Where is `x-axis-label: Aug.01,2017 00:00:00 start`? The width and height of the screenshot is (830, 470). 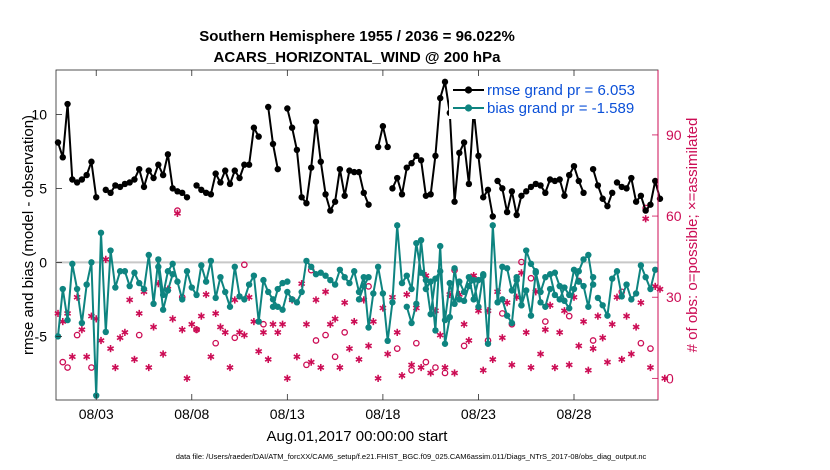
x-axis-label: Aug.01,2017 00:00:00 start is located at coordinates (358, 436).